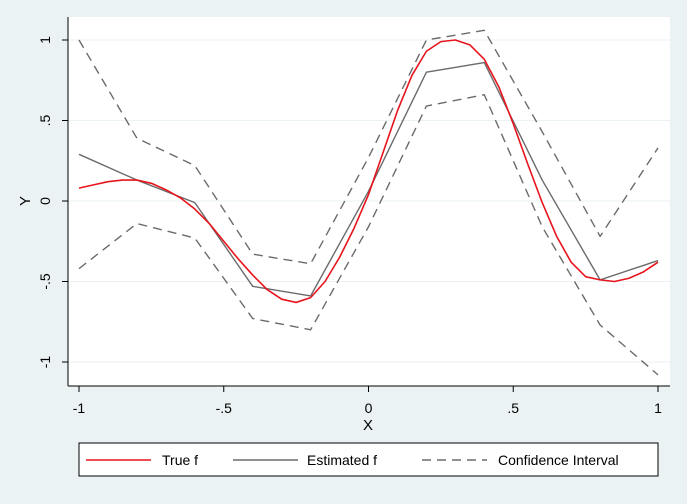 This screenshot has width=687, height=504. Describe the element at coordinates (180, 460) in the screenshot. I see `legend-label: True f` at that location.